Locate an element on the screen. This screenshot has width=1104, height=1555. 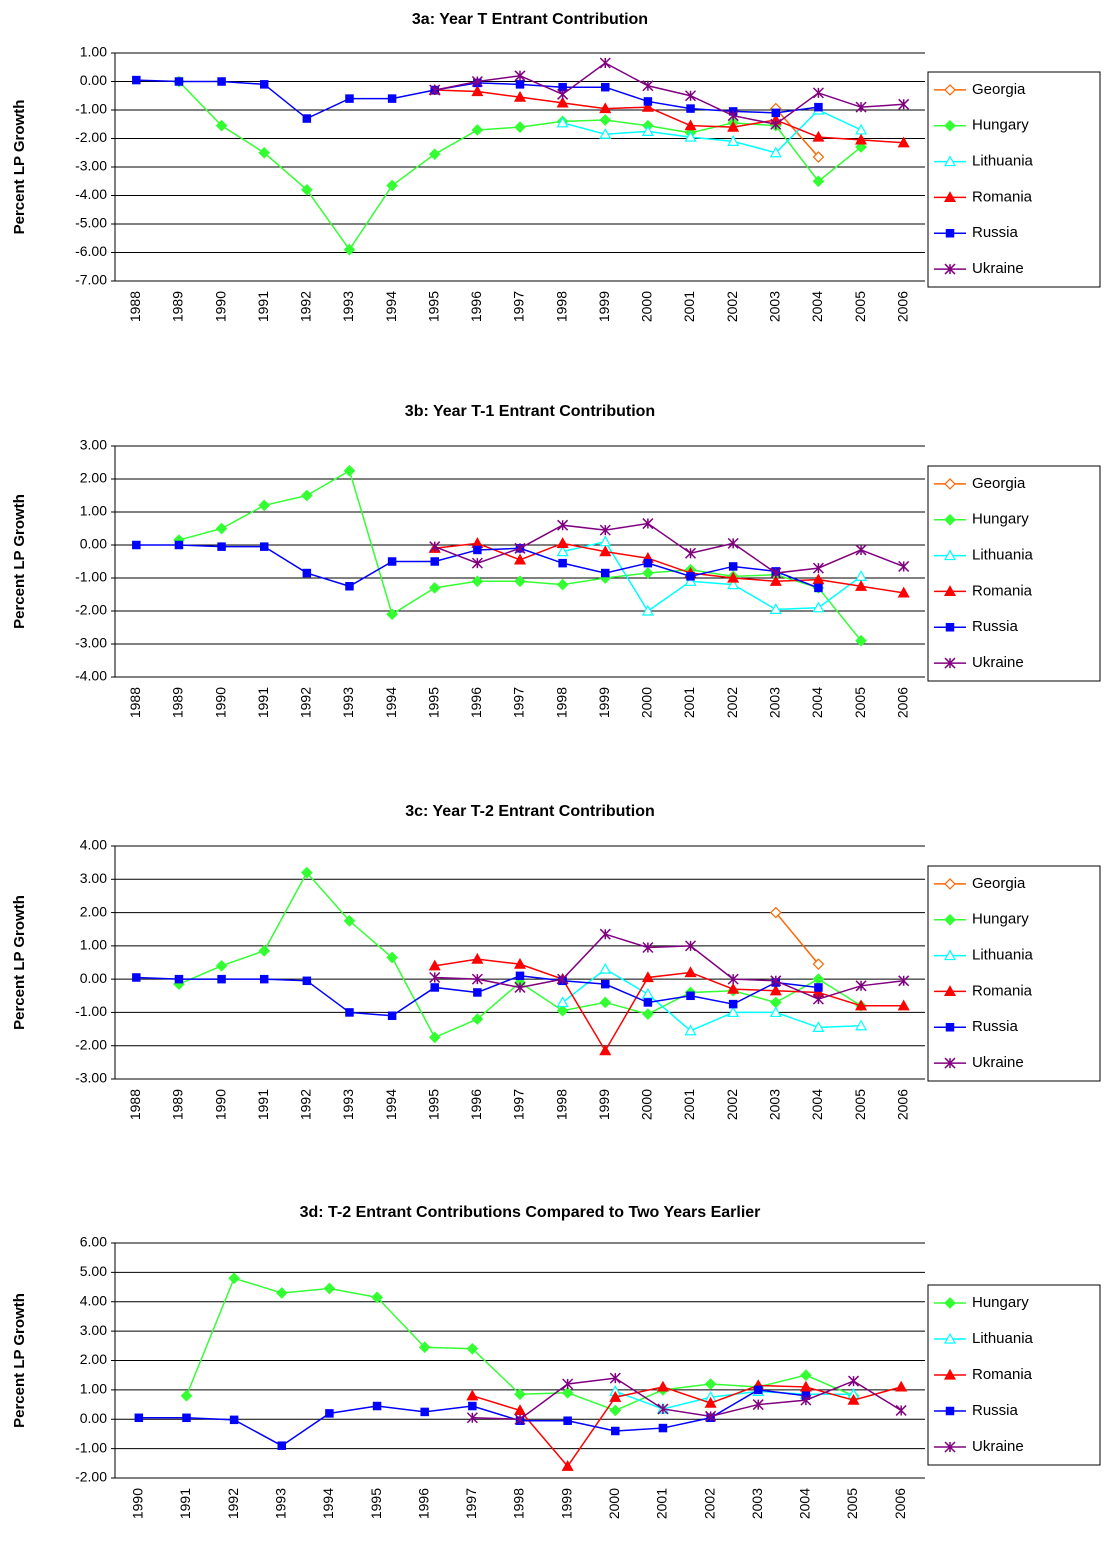
x-tick-label: 1996 is located at coordinates (476, 1104).